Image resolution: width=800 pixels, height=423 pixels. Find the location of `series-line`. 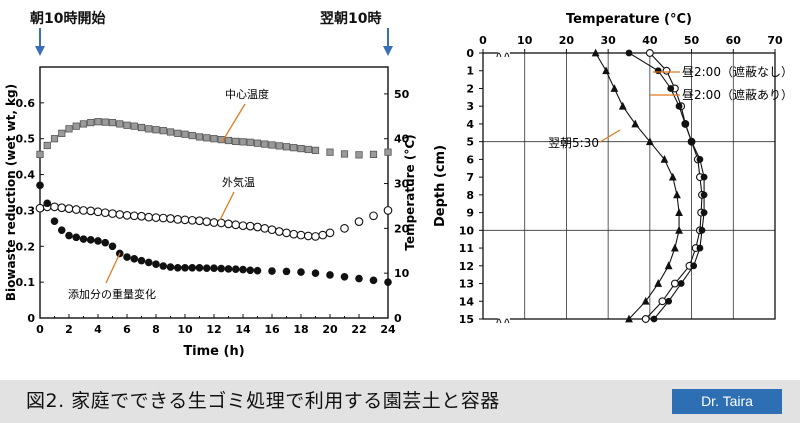

series-line is located at coordinates (674, 186).